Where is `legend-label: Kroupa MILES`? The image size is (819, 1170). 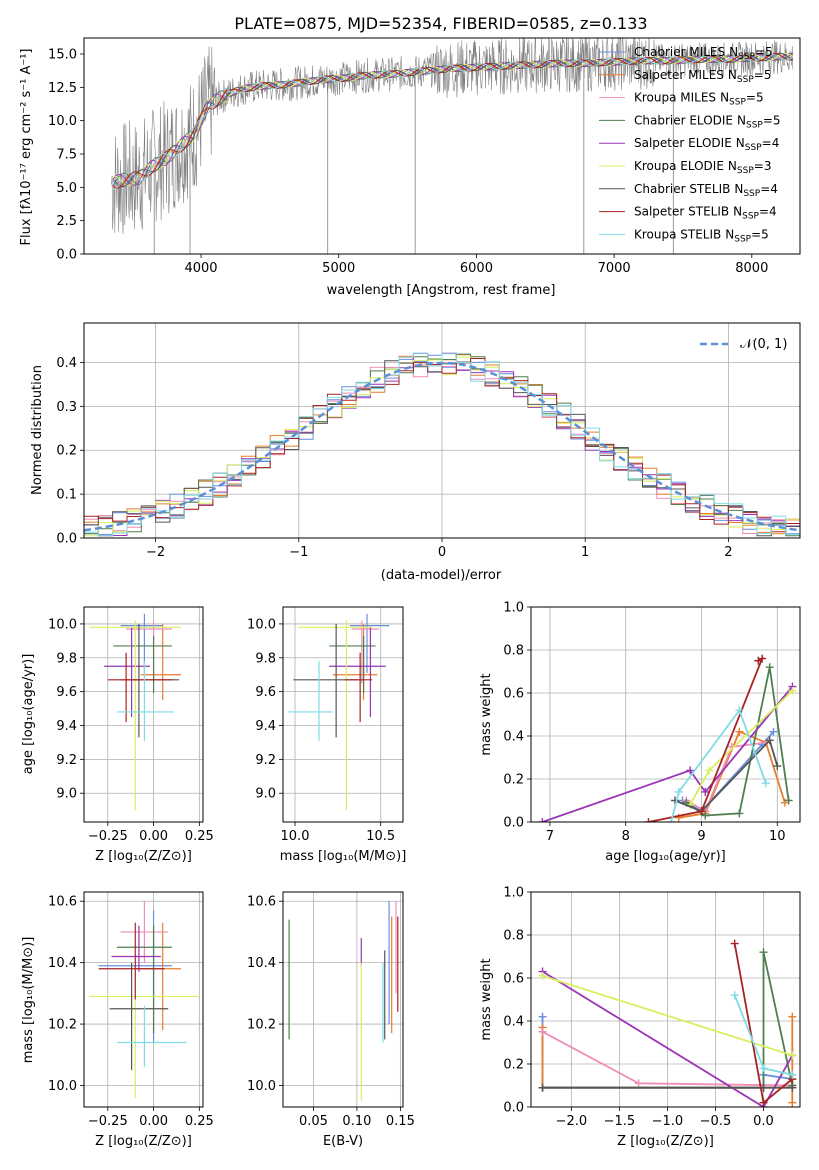 legend-label: Kroupa MILES is located at coordinates (675, 98).